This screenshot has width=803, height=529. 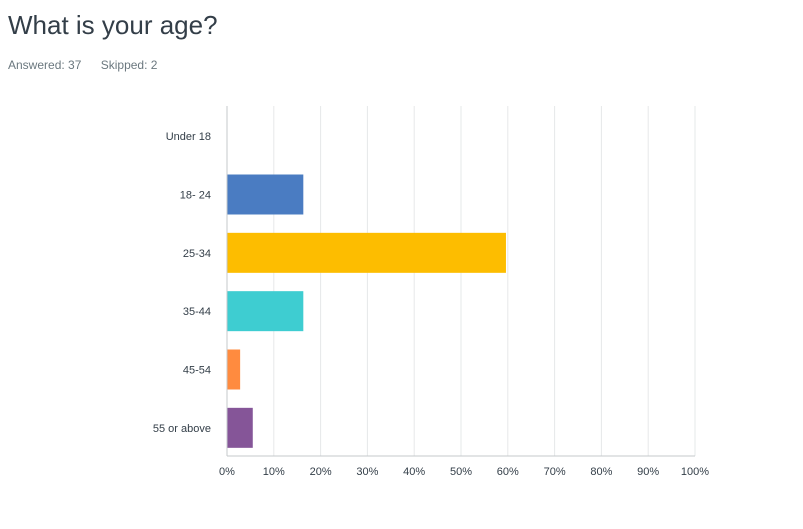 What do you see at coordinates (197, 254) in the screenshot?
I see `category-label: 25-34` at bounding box center [197, 254].